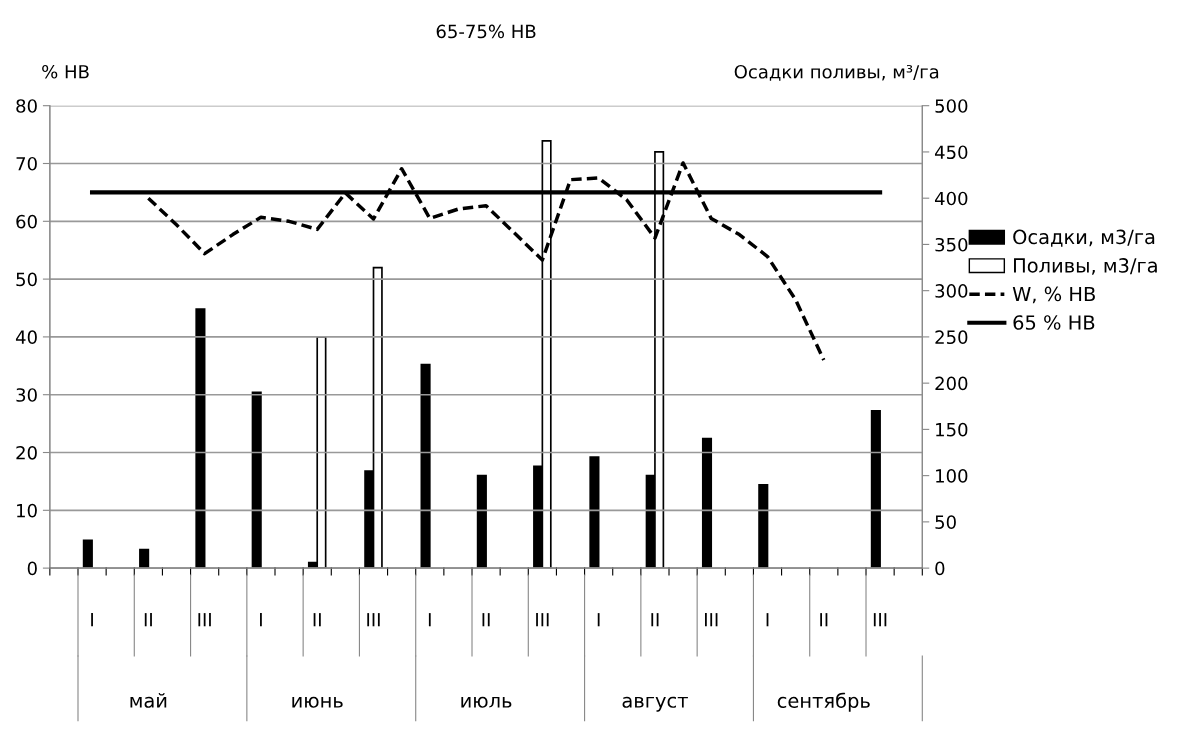 This screenshot has width=1187, height=734. I want to click on y2-tick-label: 100, so click(952, 476).